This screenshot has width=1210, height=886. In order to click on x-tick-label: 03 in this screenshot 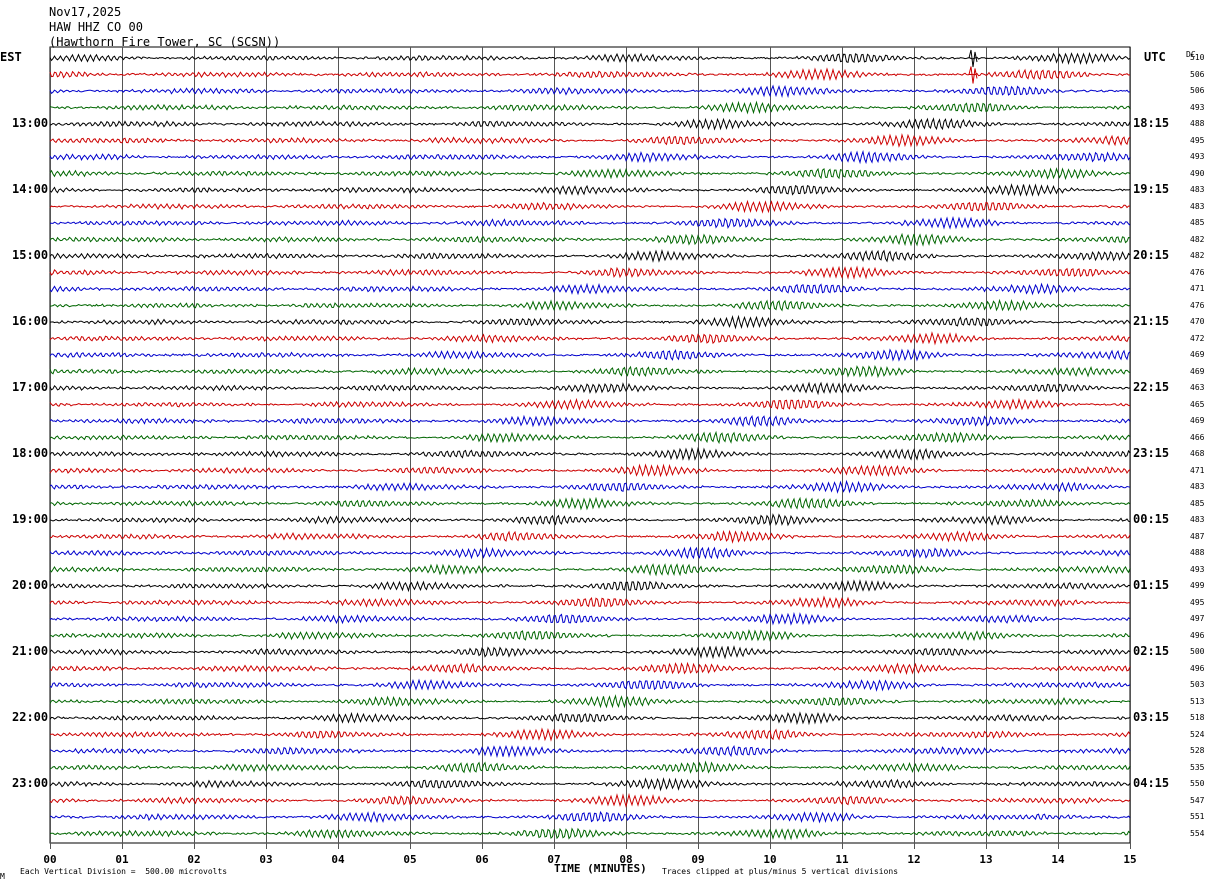, I will do `click(266, 859)`.